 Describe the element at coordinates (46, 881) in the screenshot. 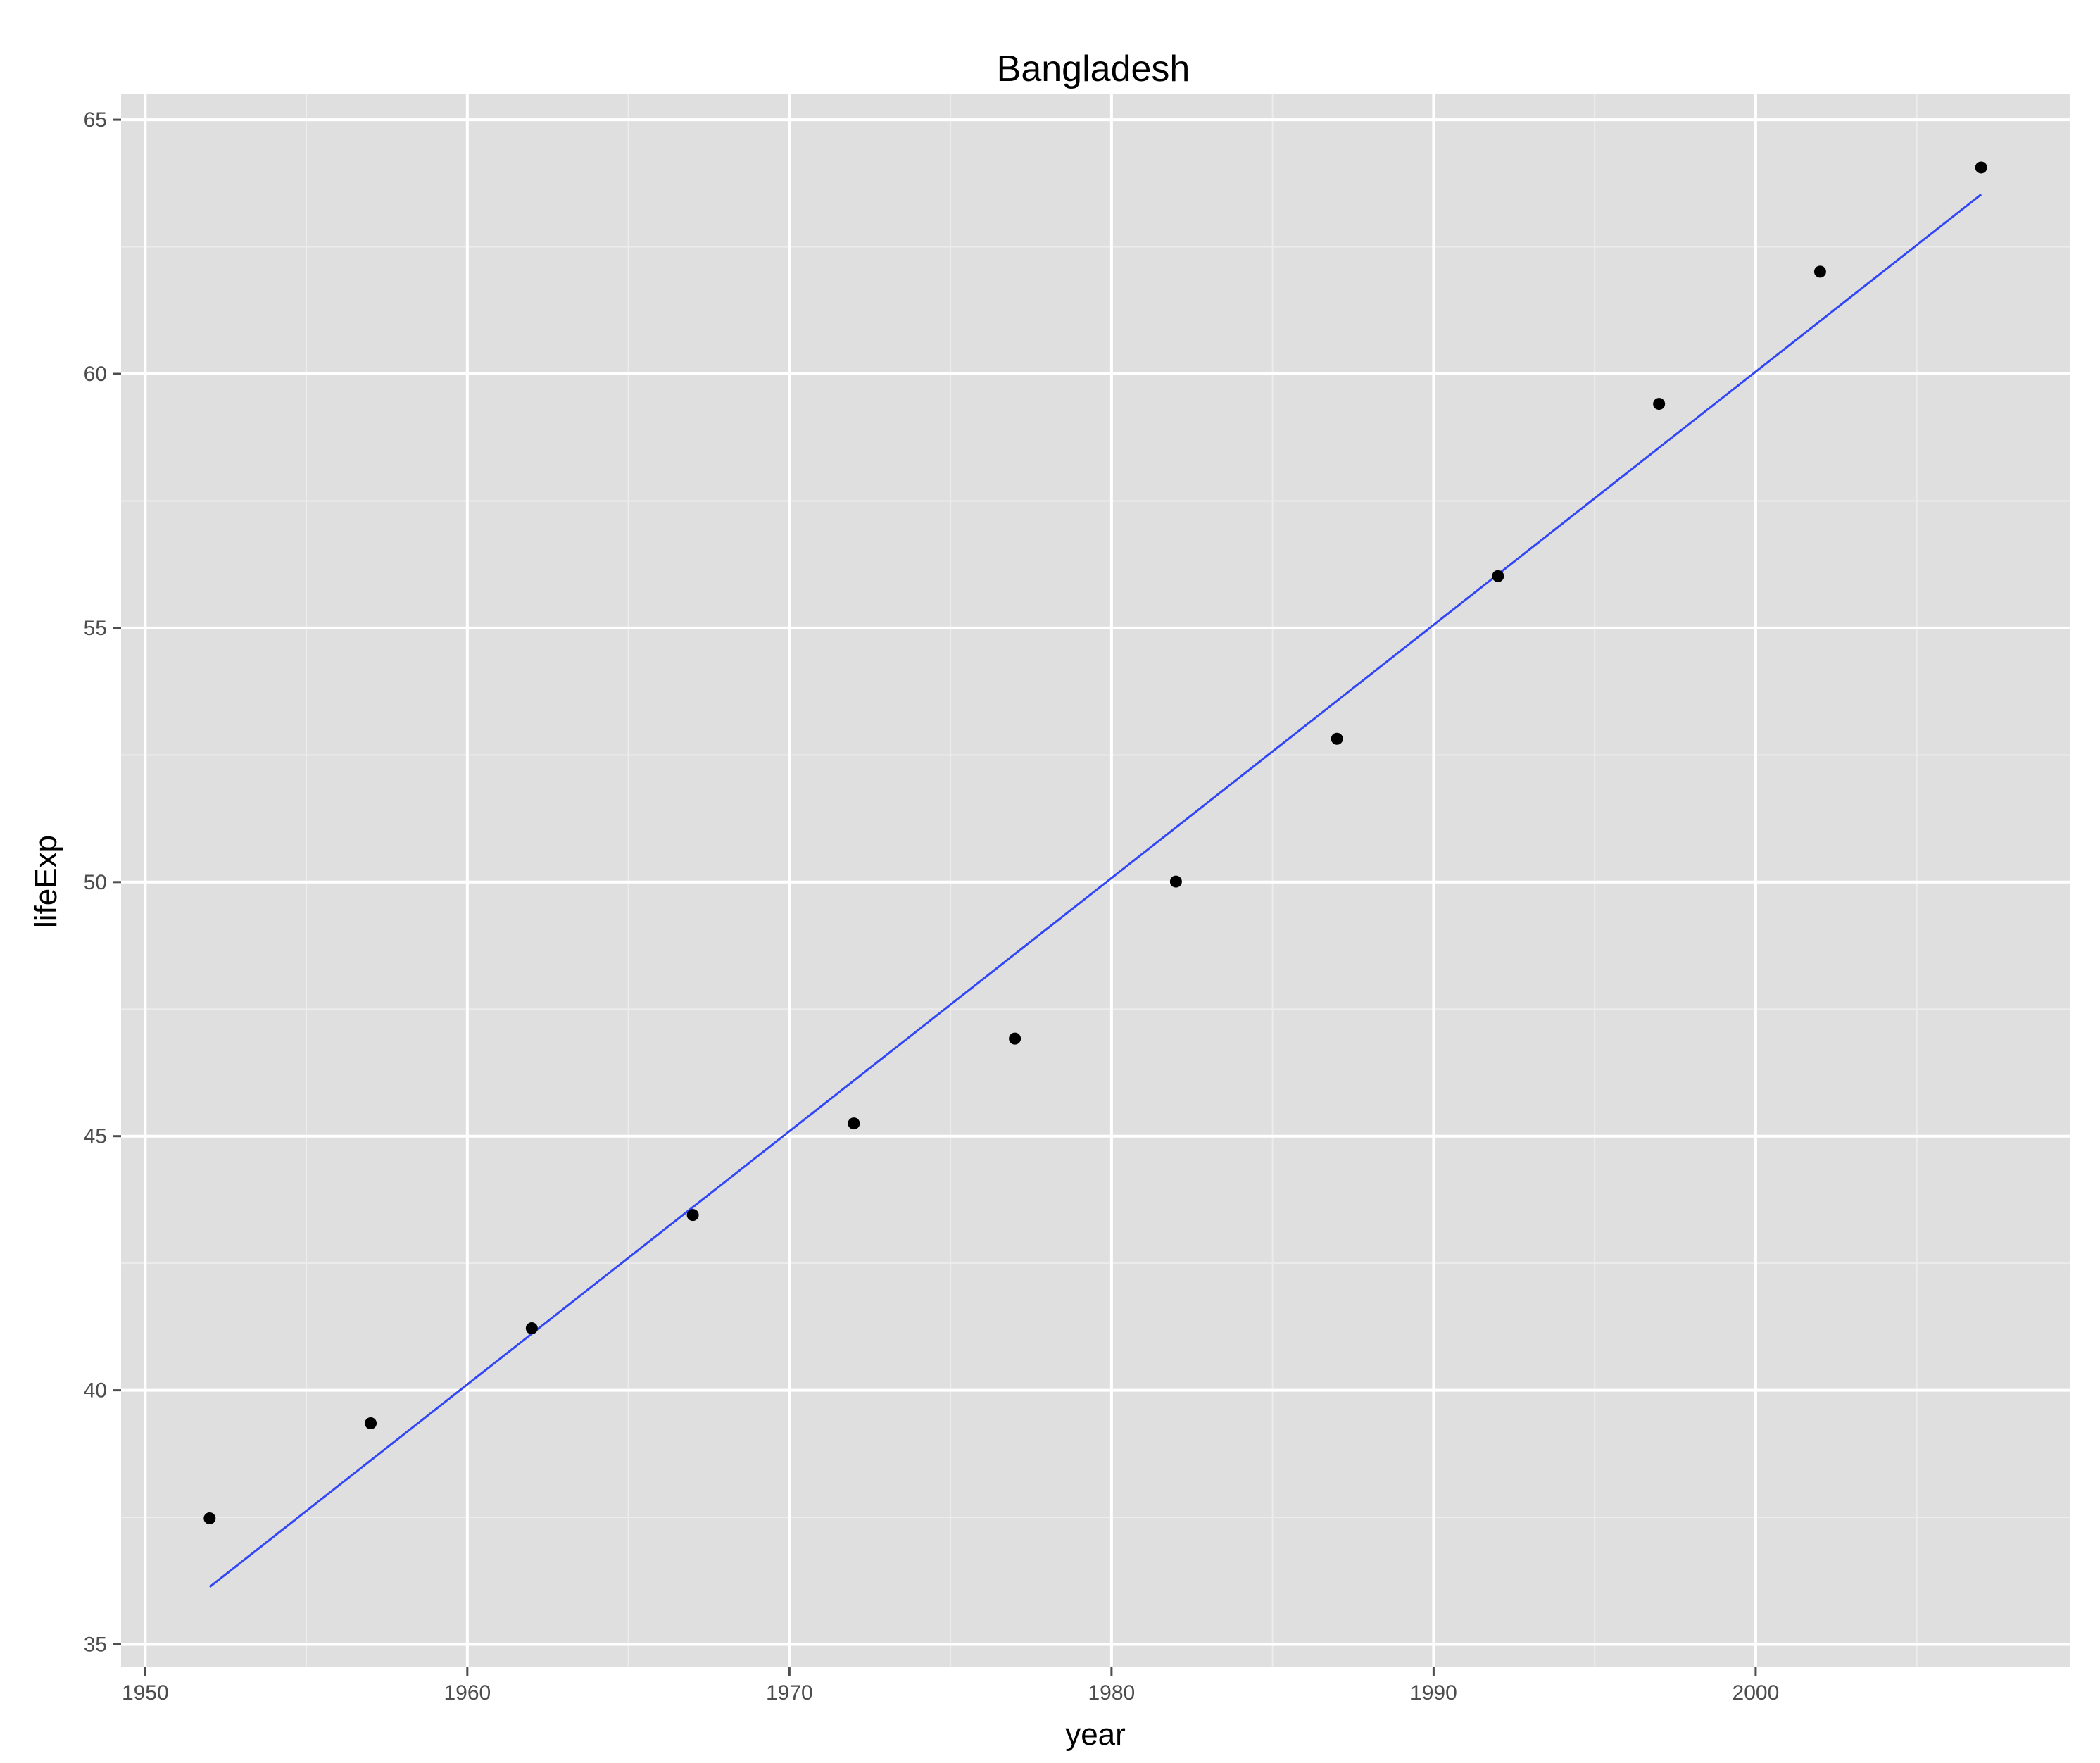

I see `y-axis-title: lifeExp` at that location.